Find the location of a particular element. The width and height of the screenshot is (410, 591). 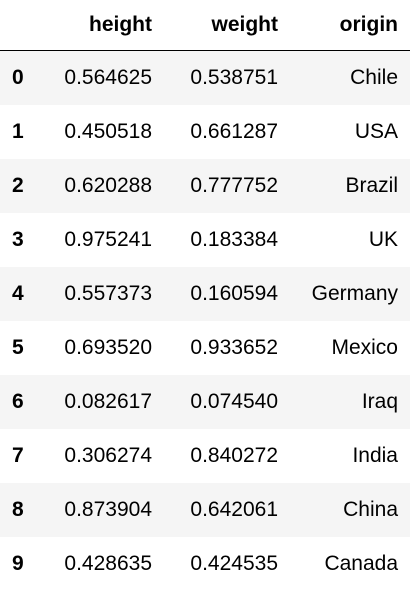

cell-origin: Canada is located at coordinates (361, 563).